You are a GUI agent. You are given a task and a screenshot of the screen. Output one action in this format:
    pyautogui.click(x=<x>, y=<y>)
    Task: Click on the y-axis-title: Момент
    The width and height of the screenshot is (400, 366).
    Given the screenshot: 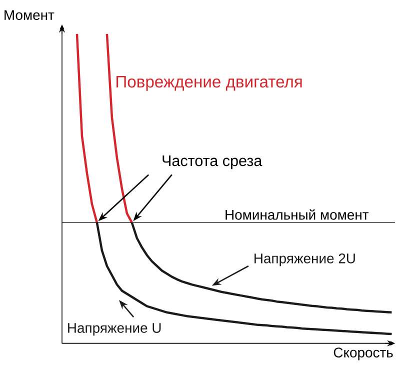 What is the action you would take?
    pyautogui.click(x=29, y=15)
    